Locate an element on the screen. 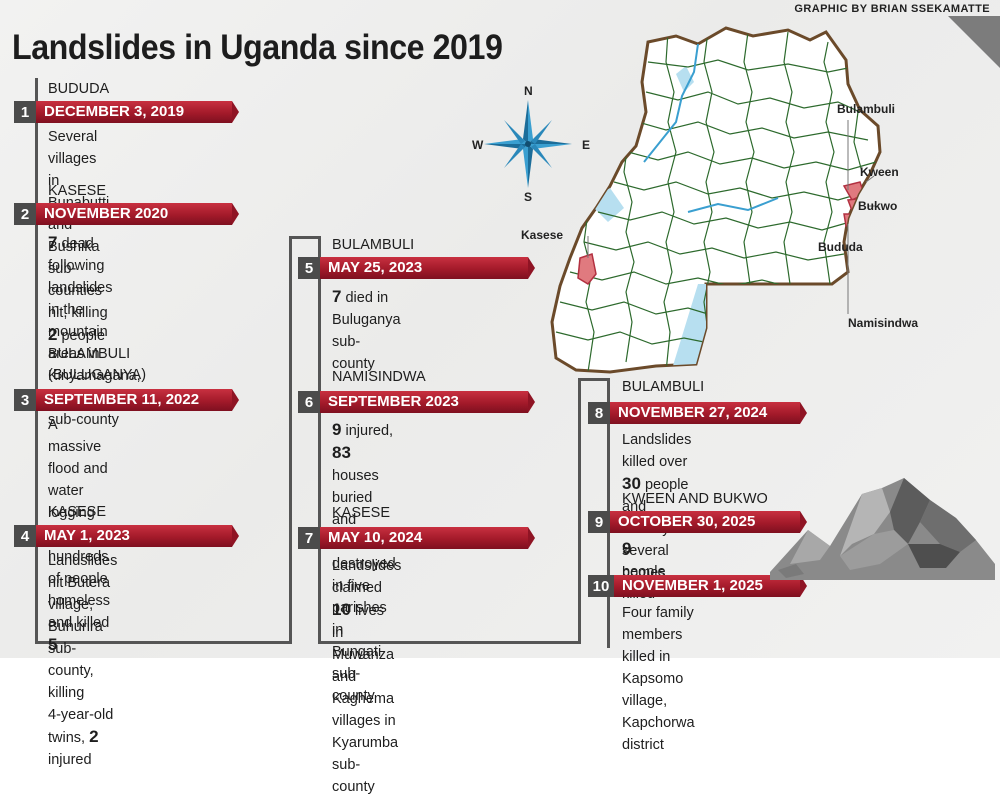  event-number: 9 is located at coordinates (599, 522).